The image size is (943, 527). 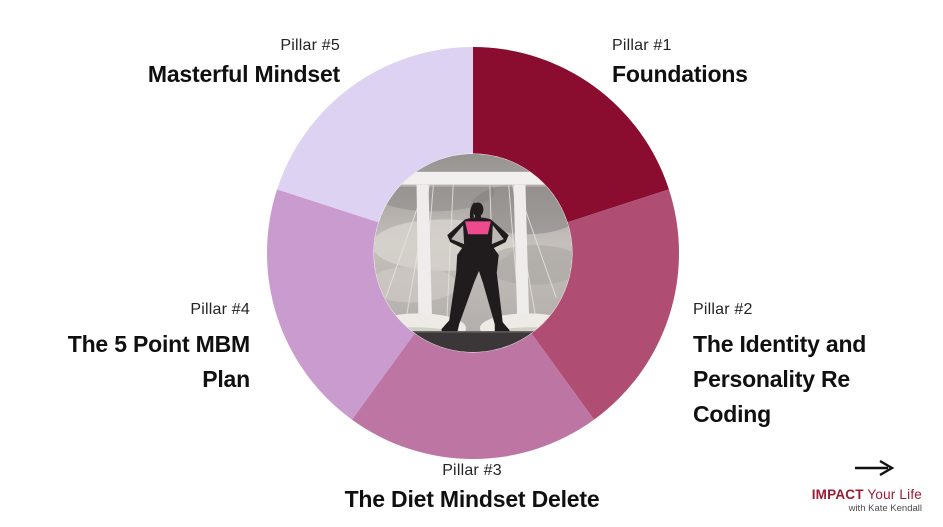 What do you see at coordinates (458, 235) in the screenshot?
I see `left-armpit-gap` at bounding box center [458, 235].